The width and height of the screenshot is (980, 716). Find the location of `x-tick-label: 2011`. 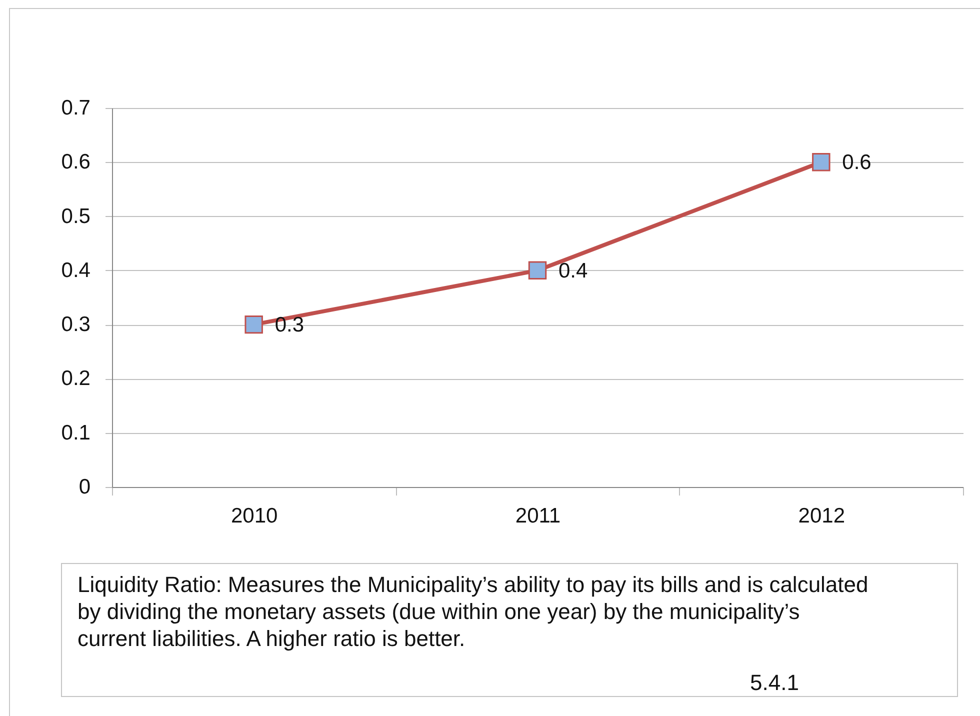

x-tick-label: 2011 is located at coordinates (538, 516).